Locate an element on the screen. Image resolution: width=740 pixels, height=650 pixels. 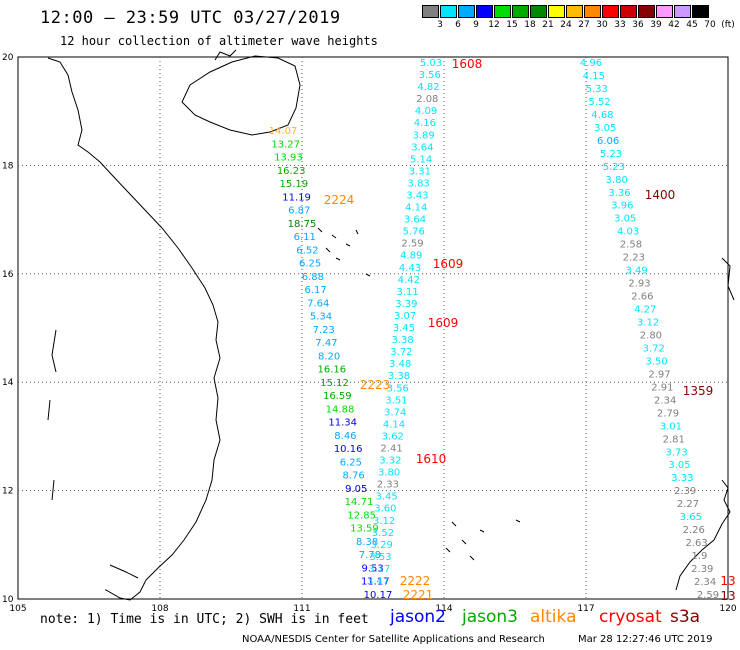
wave-height-value: 3.80 is located at coordinates (617, 180).